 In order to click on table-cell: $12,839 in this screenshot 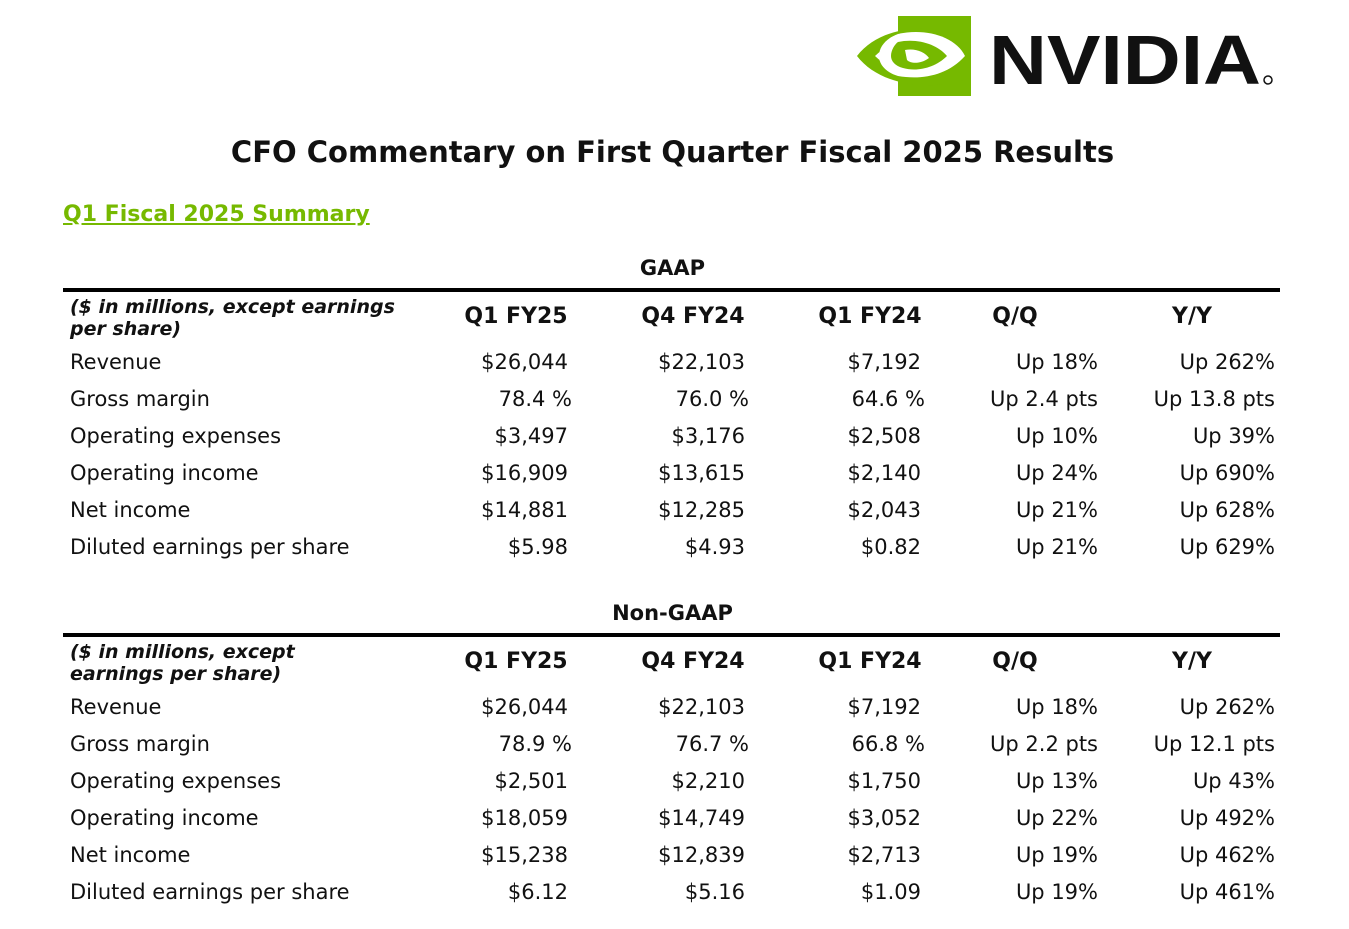, I will do `click(701, 855)`.